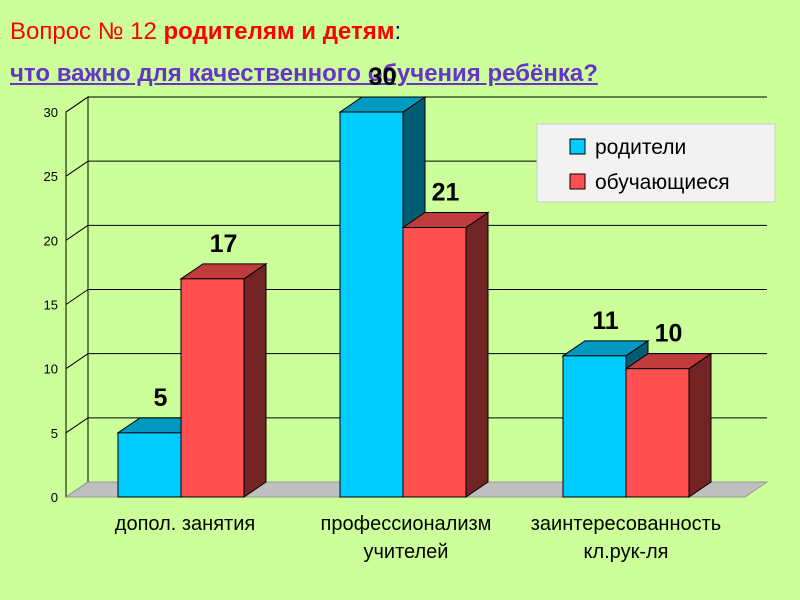 This screenshot has height=600, width=800. What do you see at coordinates (406, 552) in the screenshot?
I see `category-label: учителей` at bounding box center [406, 552].